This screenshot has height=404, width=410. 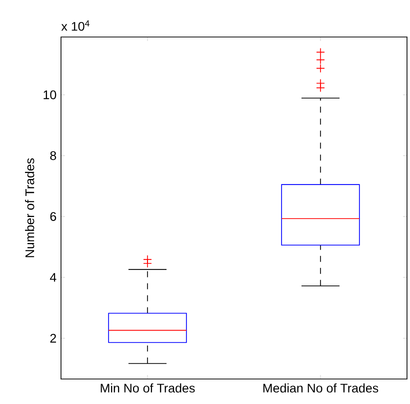 I want to click on y-tick-label: 2, so click(x=53, y=338).